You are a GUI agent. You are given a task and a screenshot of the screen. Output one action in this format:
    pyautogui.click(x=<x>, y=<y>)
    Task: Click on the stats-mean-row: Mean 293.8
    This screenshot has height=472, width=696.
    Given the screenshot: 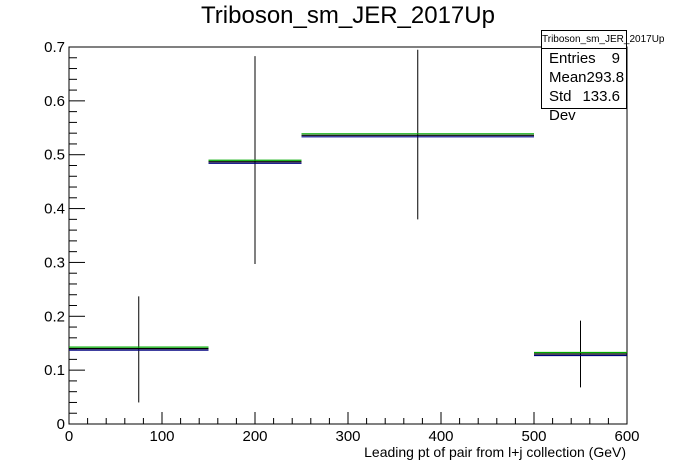 What is the action you would take?
    pyautogui.click(x=584, y=77)
    